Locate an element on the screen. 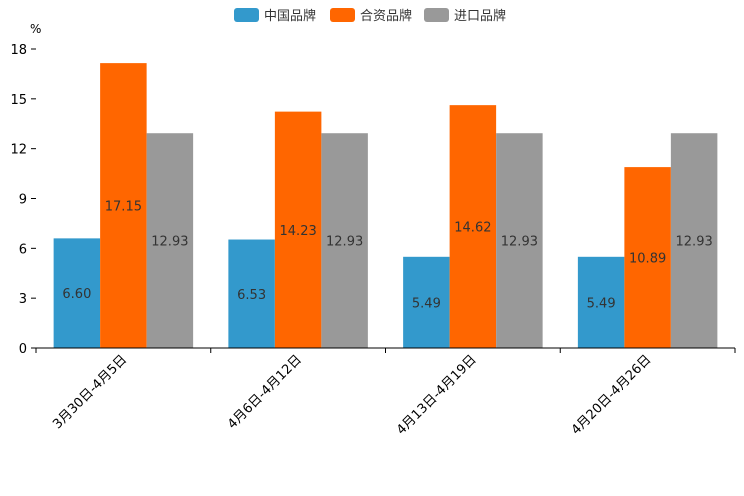 The width and height of the screenshot is (744, 496). y-tick-label: 6 is located at coordinates (23, 249).